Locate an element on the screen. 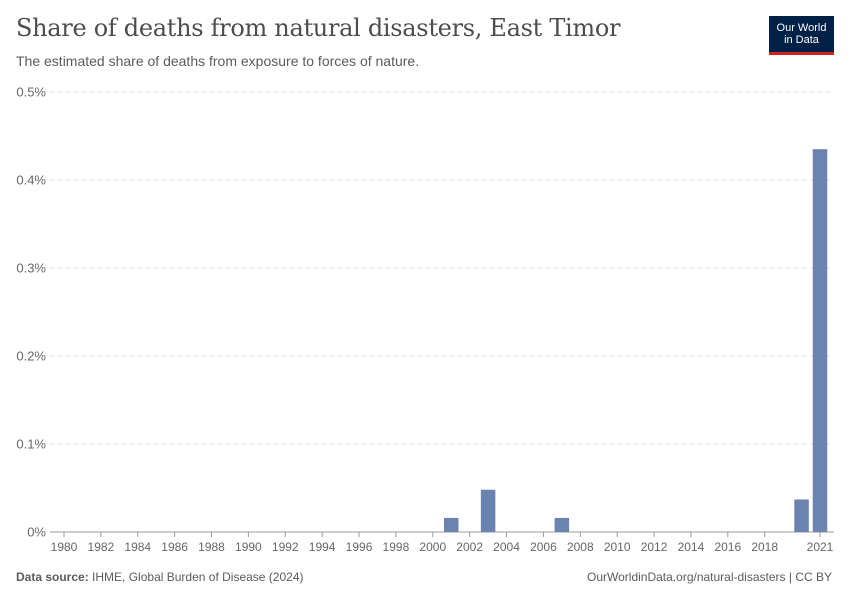 The width and height of the screenshot is (850, 600). x-tick-label: 1982 is located at coordinates (101, 547).